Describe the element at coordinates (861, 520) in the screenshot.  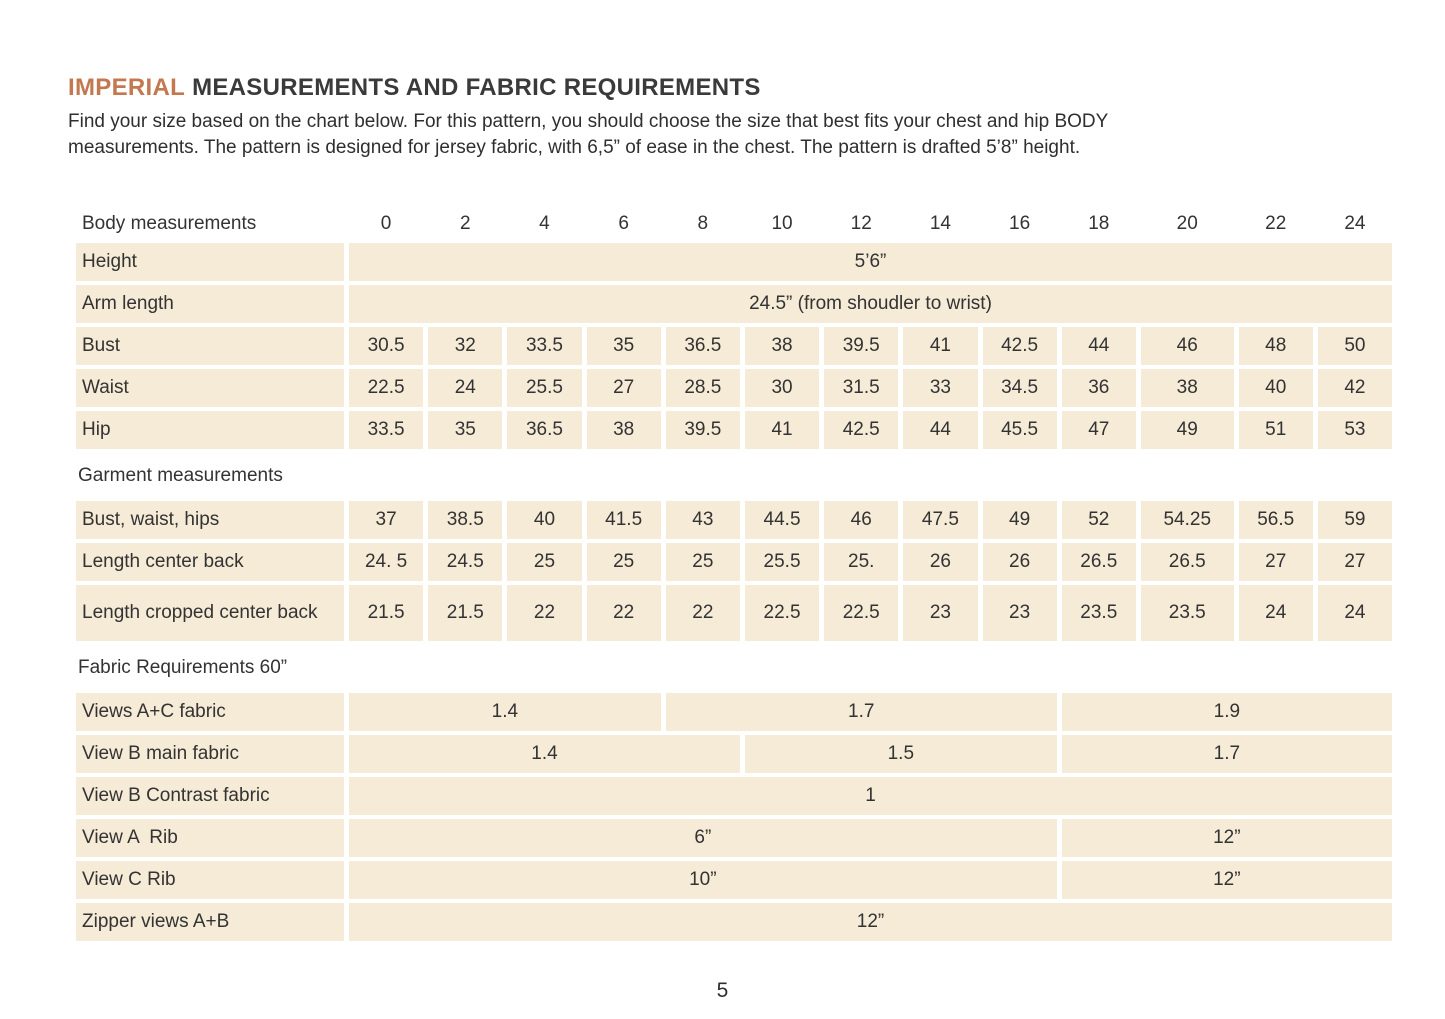
I see `value-cell: 46` at that location.